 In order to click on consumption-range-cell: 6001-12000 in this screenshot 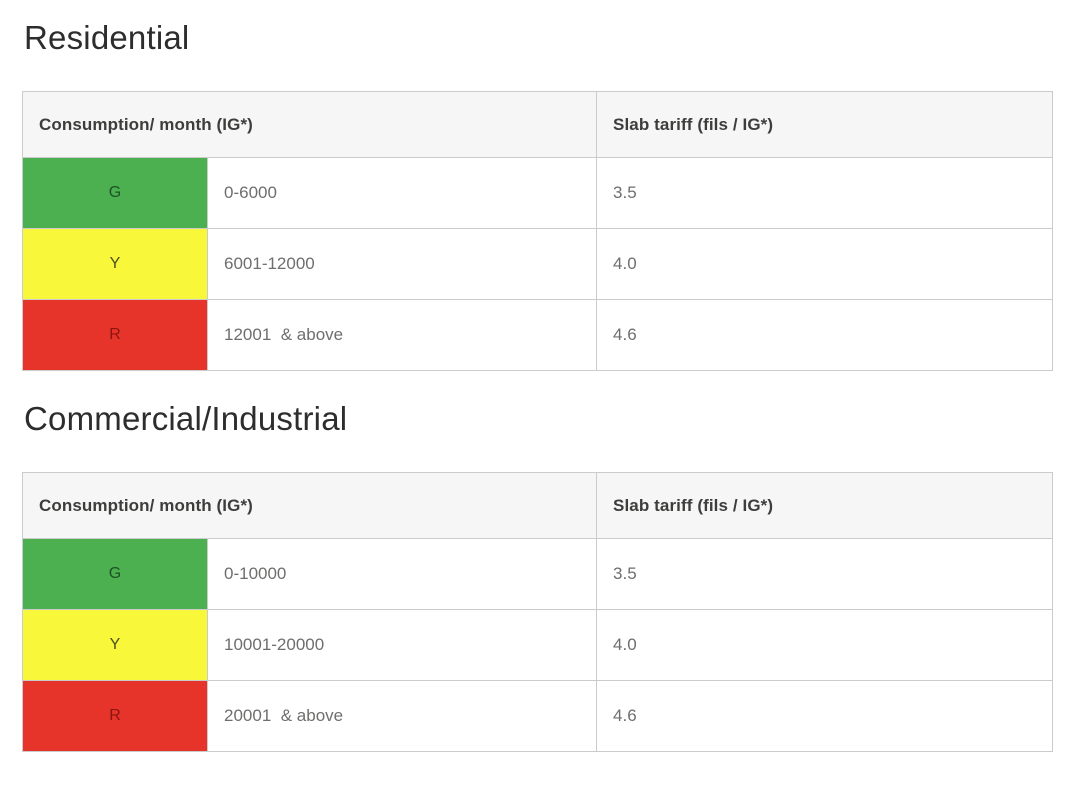, I will do `click(402, 264)`.